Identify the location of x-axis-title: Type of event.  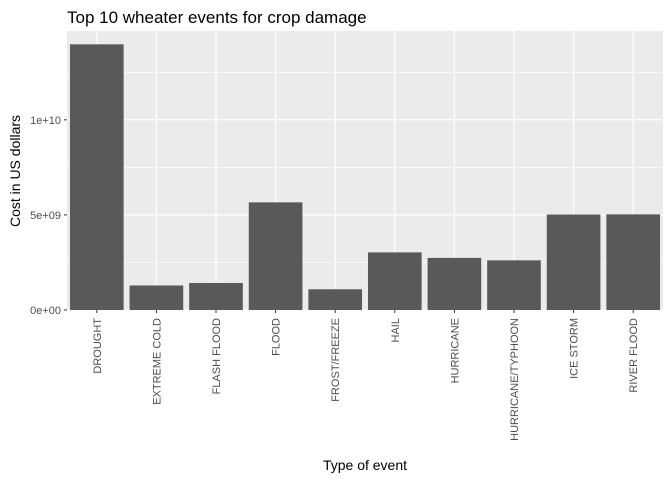
(365, 465).